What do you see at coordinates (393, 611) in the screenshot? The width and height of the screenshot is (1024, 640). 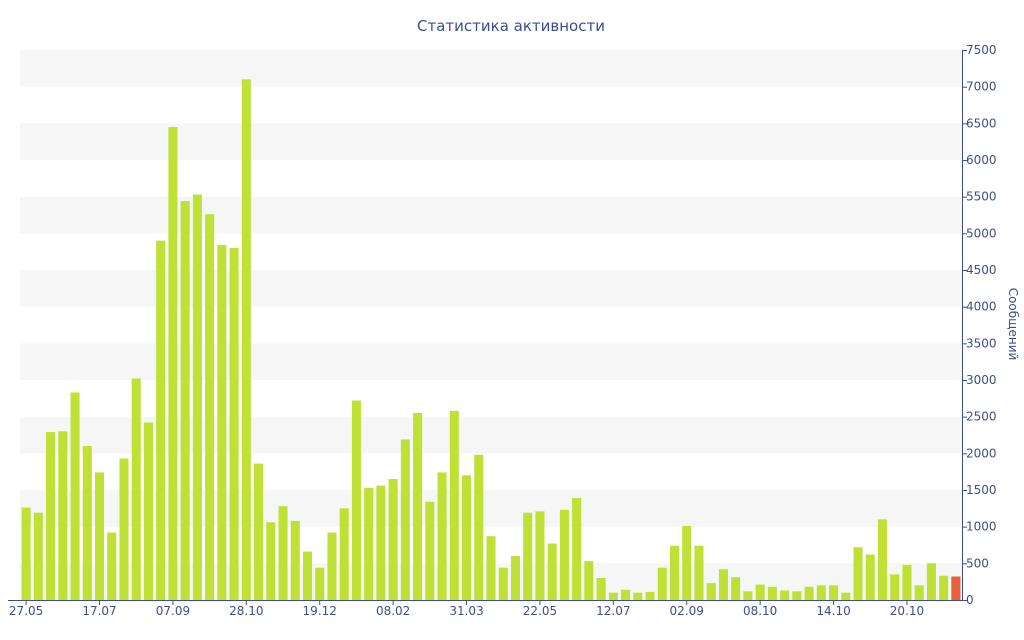 I see `x-tick-label: 08.02` at bounding box center [393, 611].